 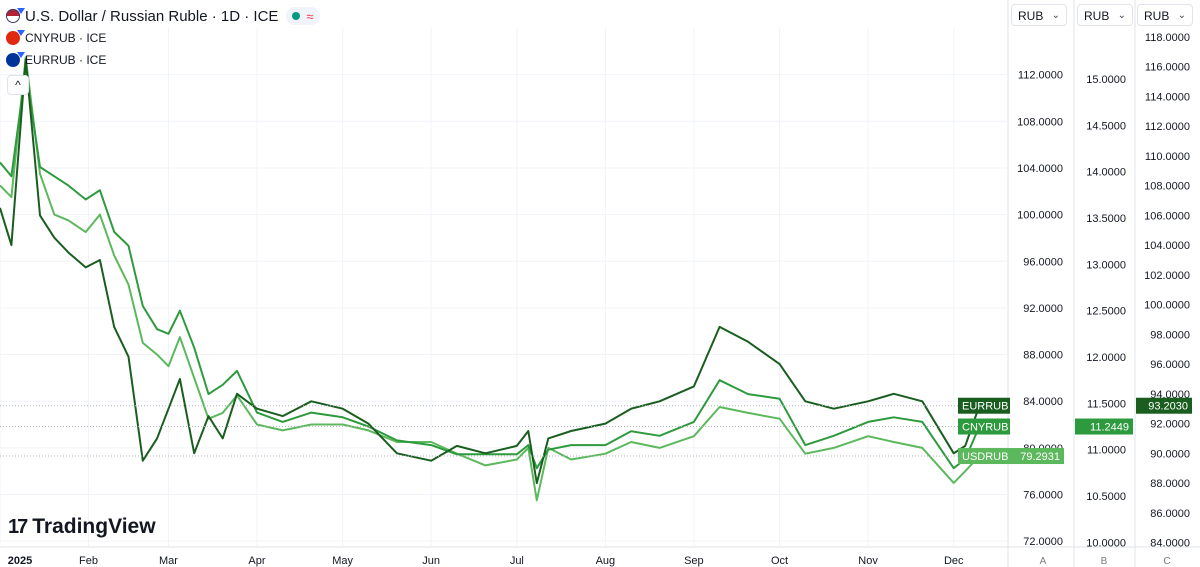 I want to click on axis-c-tick-label: 118.0000, so click(x=1167, y=38).